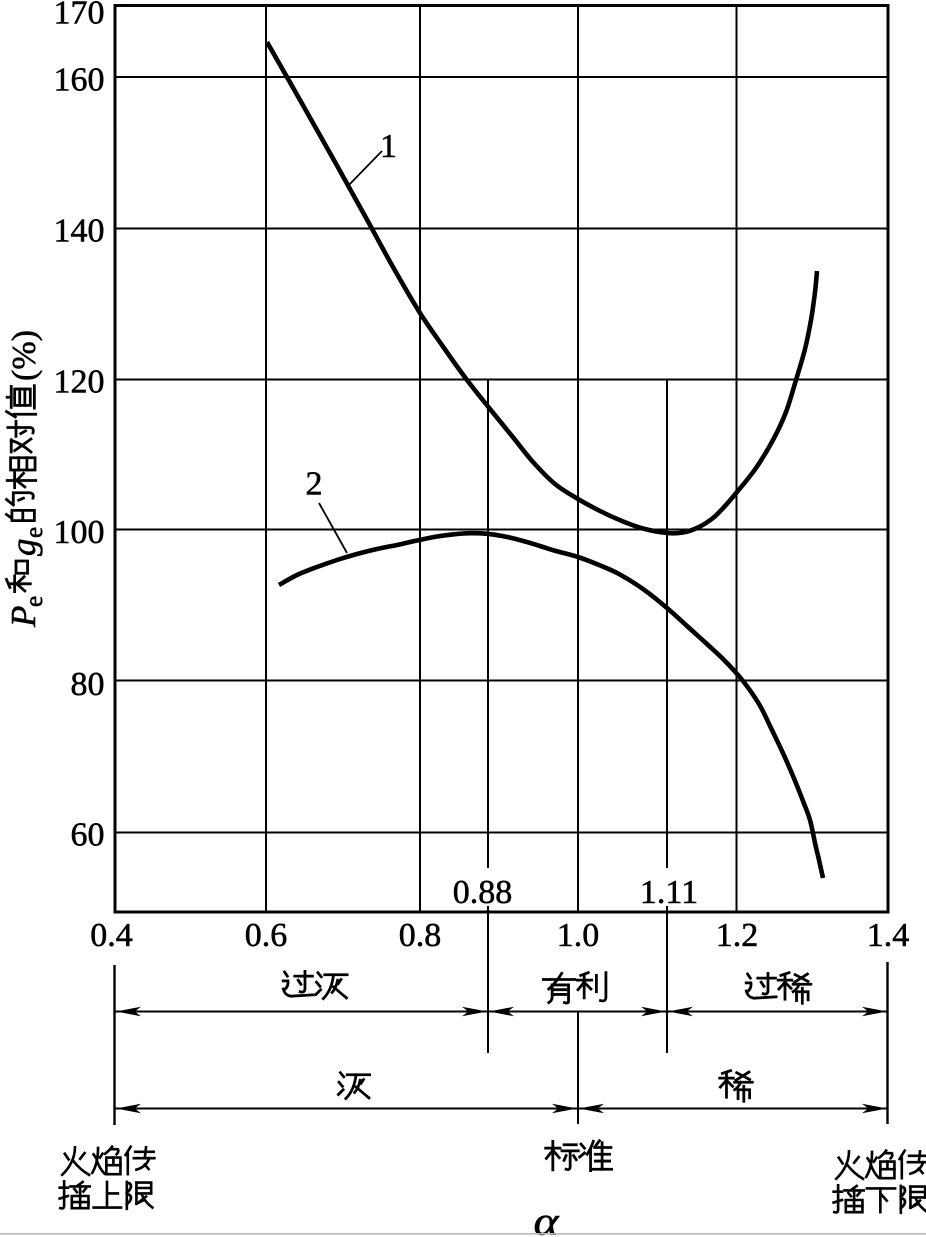 This screenshot has width=926, height=1237. Describe the element at coordinates (111, 935) in the screenshot. I see `svg-text: 0.4` at that location.